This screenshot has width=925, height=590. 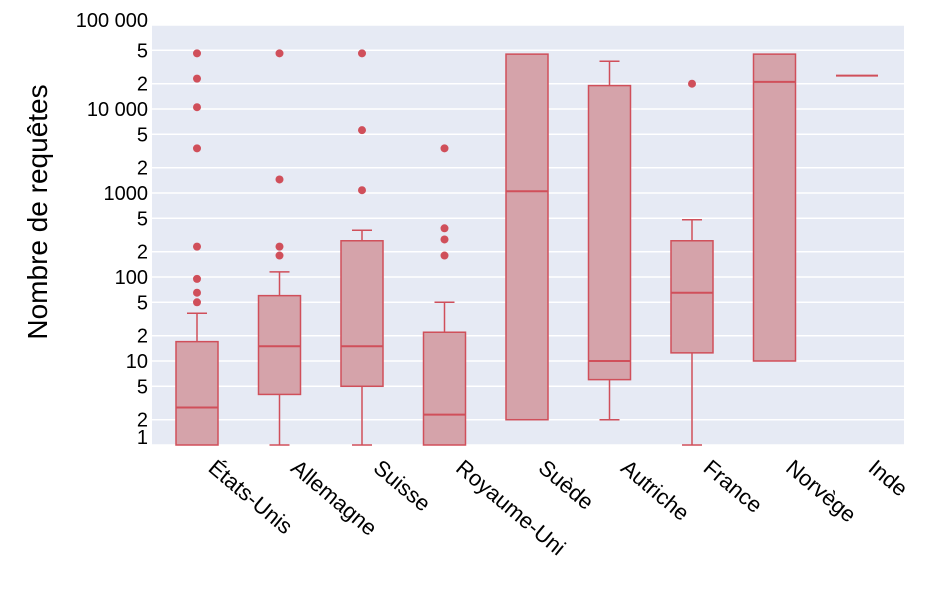 I want to click on y-tick-label: 1, so click(x=142, y=438).